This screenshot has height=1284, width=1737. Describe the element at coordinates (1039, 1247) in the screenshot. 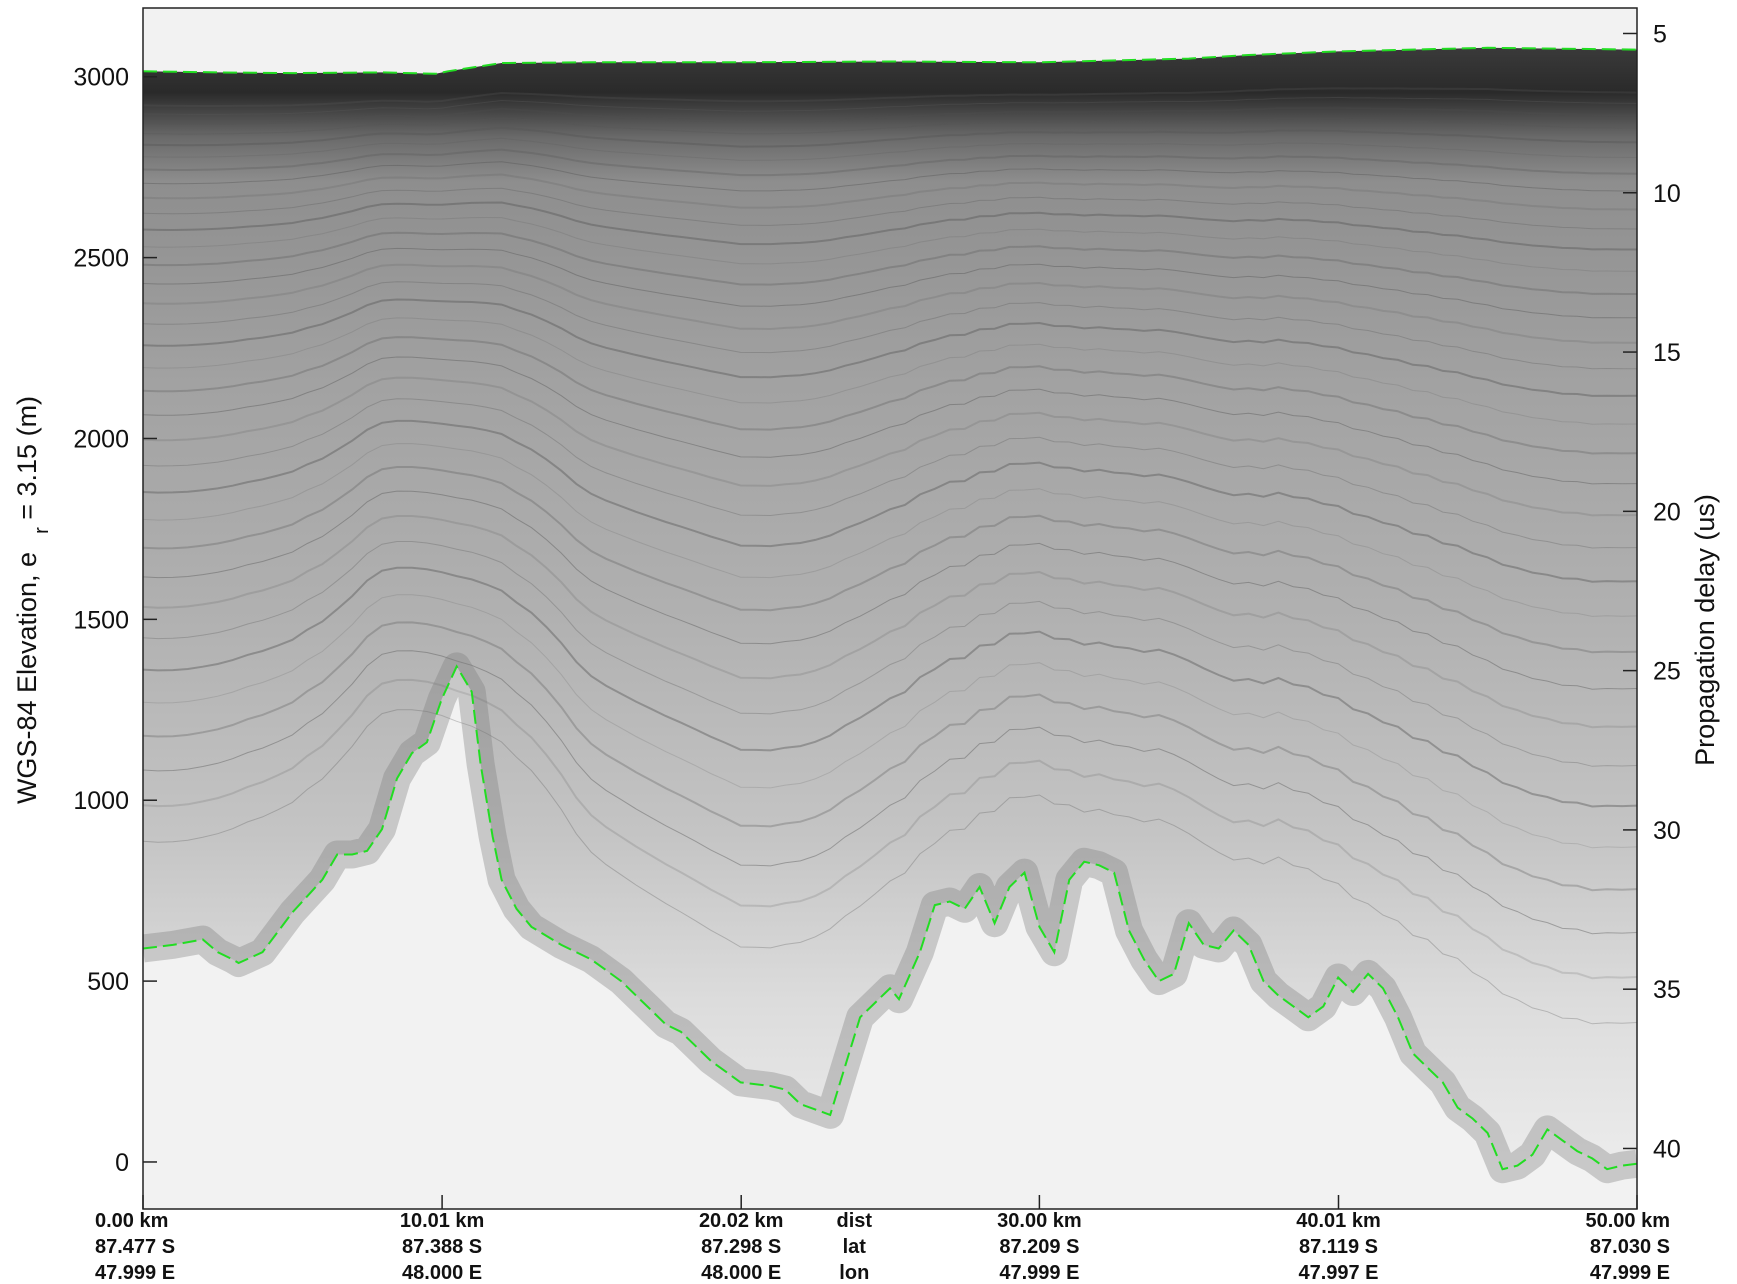

I see `bottom-tick-label-lat: 87.209 S` at that location.